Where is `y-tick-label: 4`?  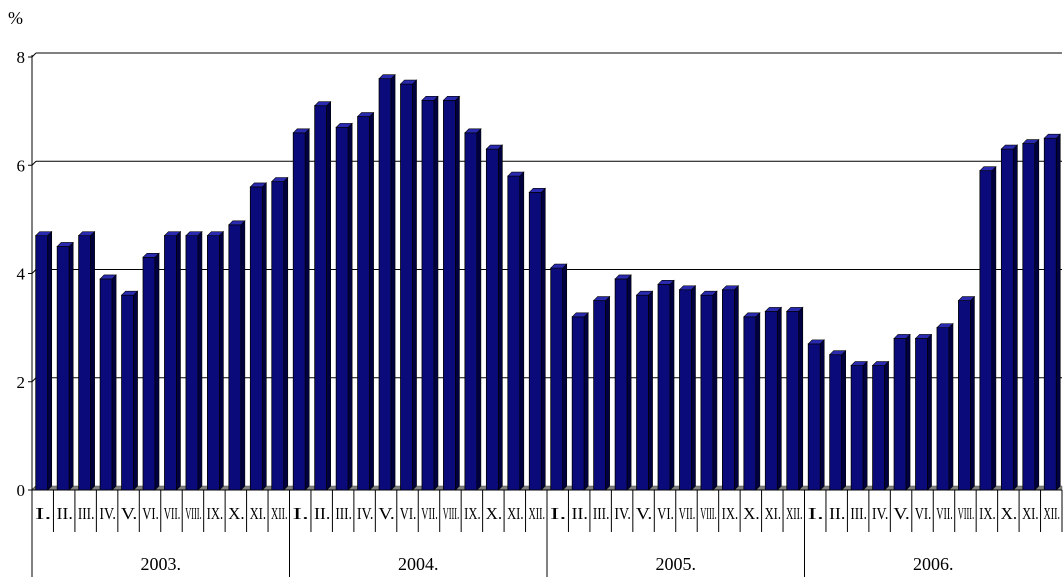
y-tick-label: 4 is located at coordinates (21, 274).